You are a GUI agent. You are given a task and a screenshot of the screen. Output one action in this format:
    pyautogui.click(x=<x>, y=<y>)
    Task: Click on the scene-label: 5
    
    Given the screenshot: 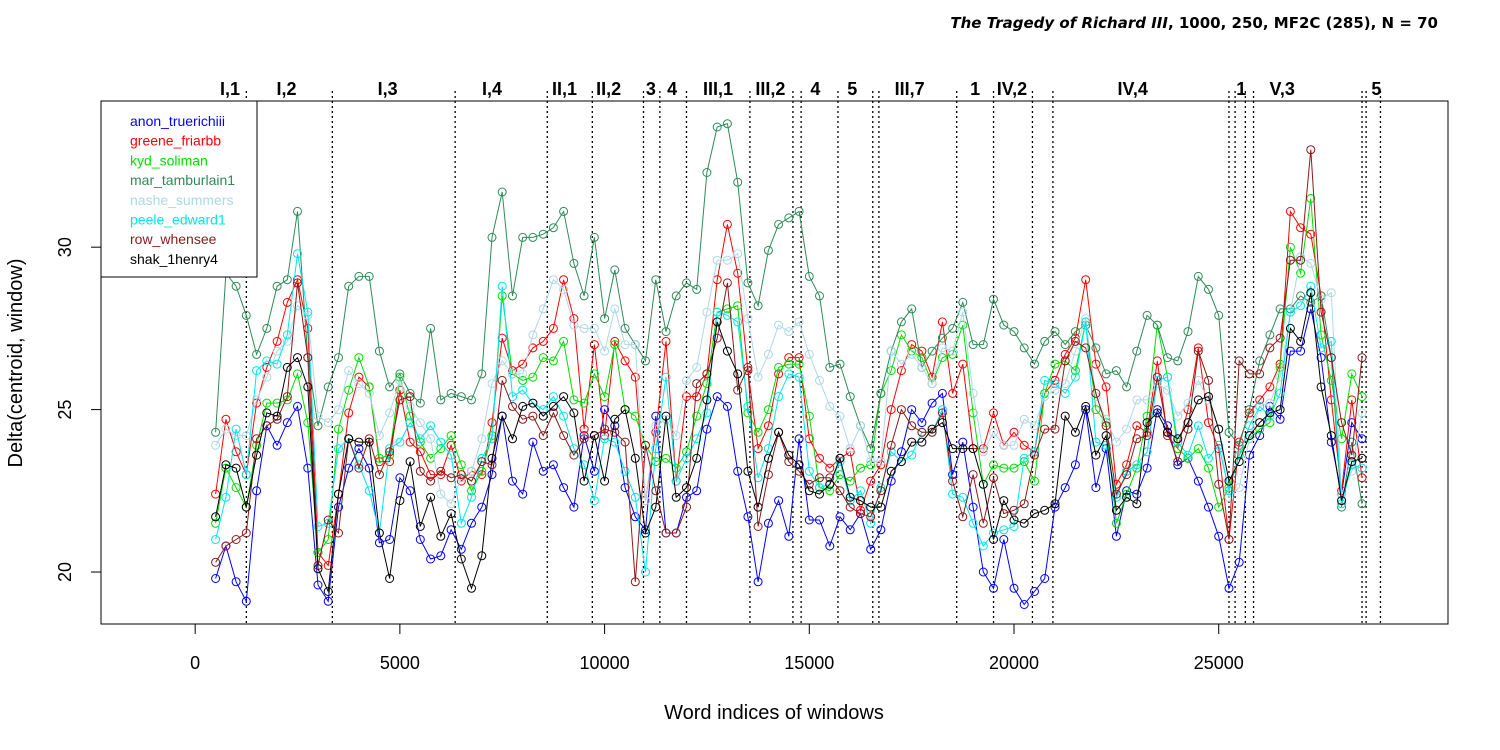 What is the action you would take?
    pyautogui.click(x=1376, y=89)
    